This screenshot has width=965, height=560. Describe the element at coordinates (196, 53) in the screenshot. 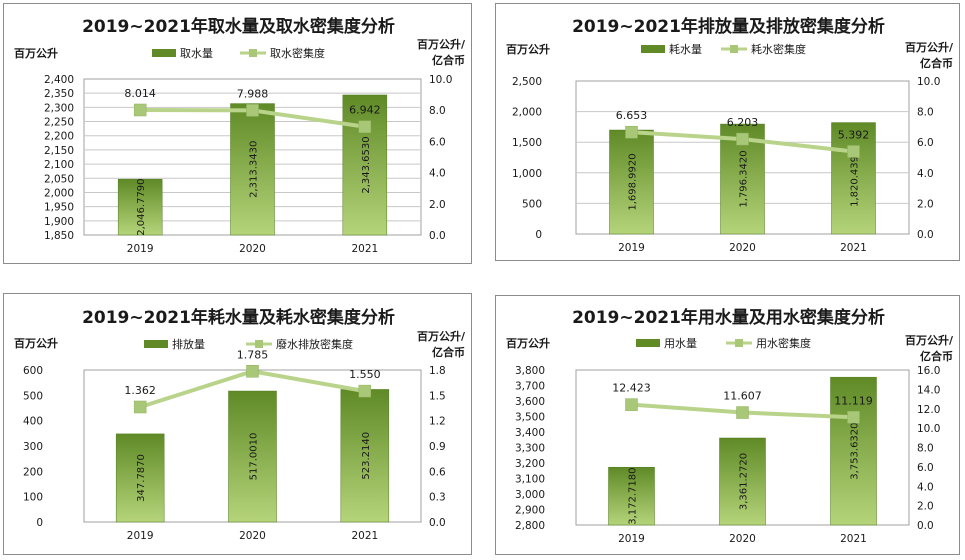

I see `legend-label-bar: 取水量` at that location.